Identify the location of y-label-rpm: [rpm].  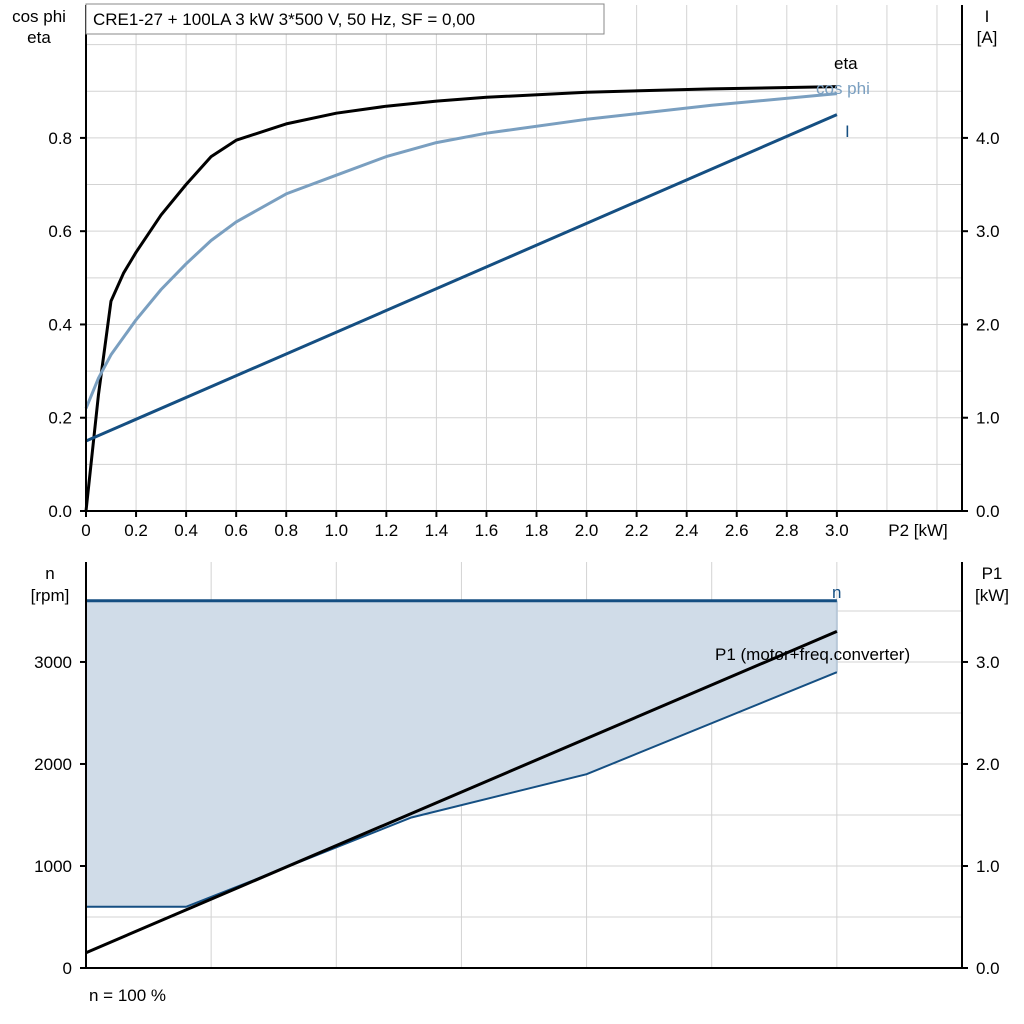
(50, 595).